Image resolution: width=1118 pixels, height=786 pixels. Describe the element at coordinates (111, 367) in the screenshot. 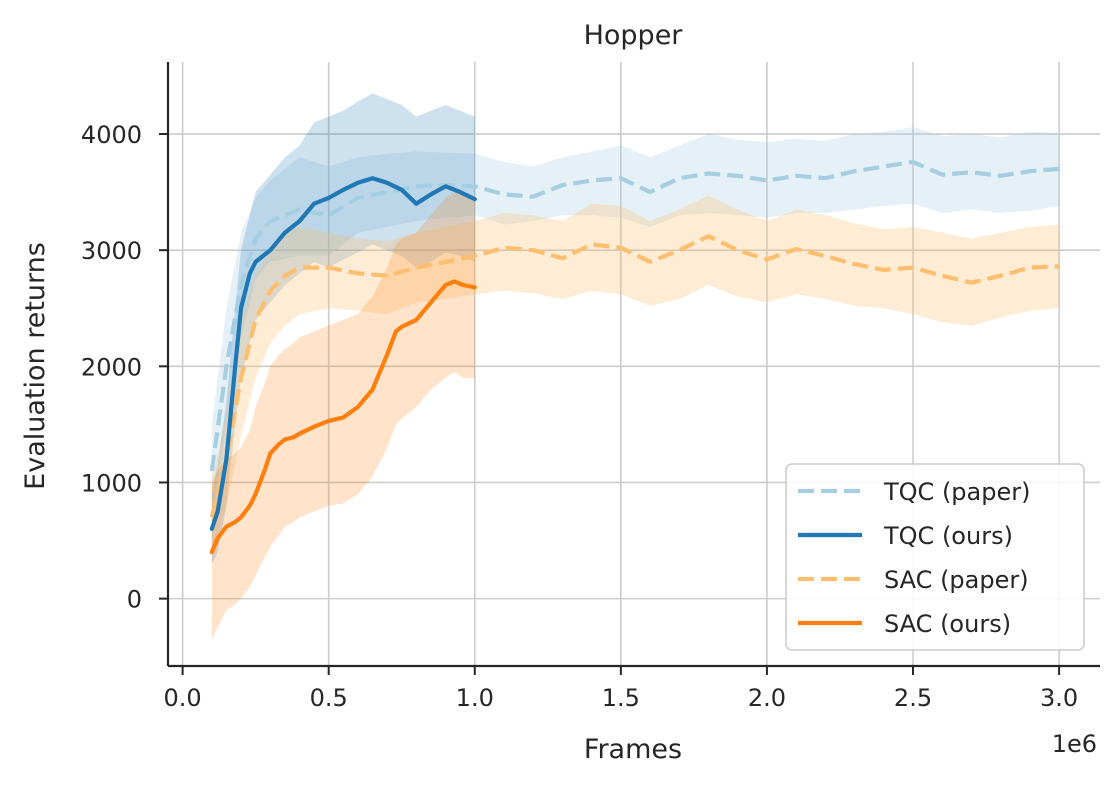

I see `y-tick-label: 2000` at that location.